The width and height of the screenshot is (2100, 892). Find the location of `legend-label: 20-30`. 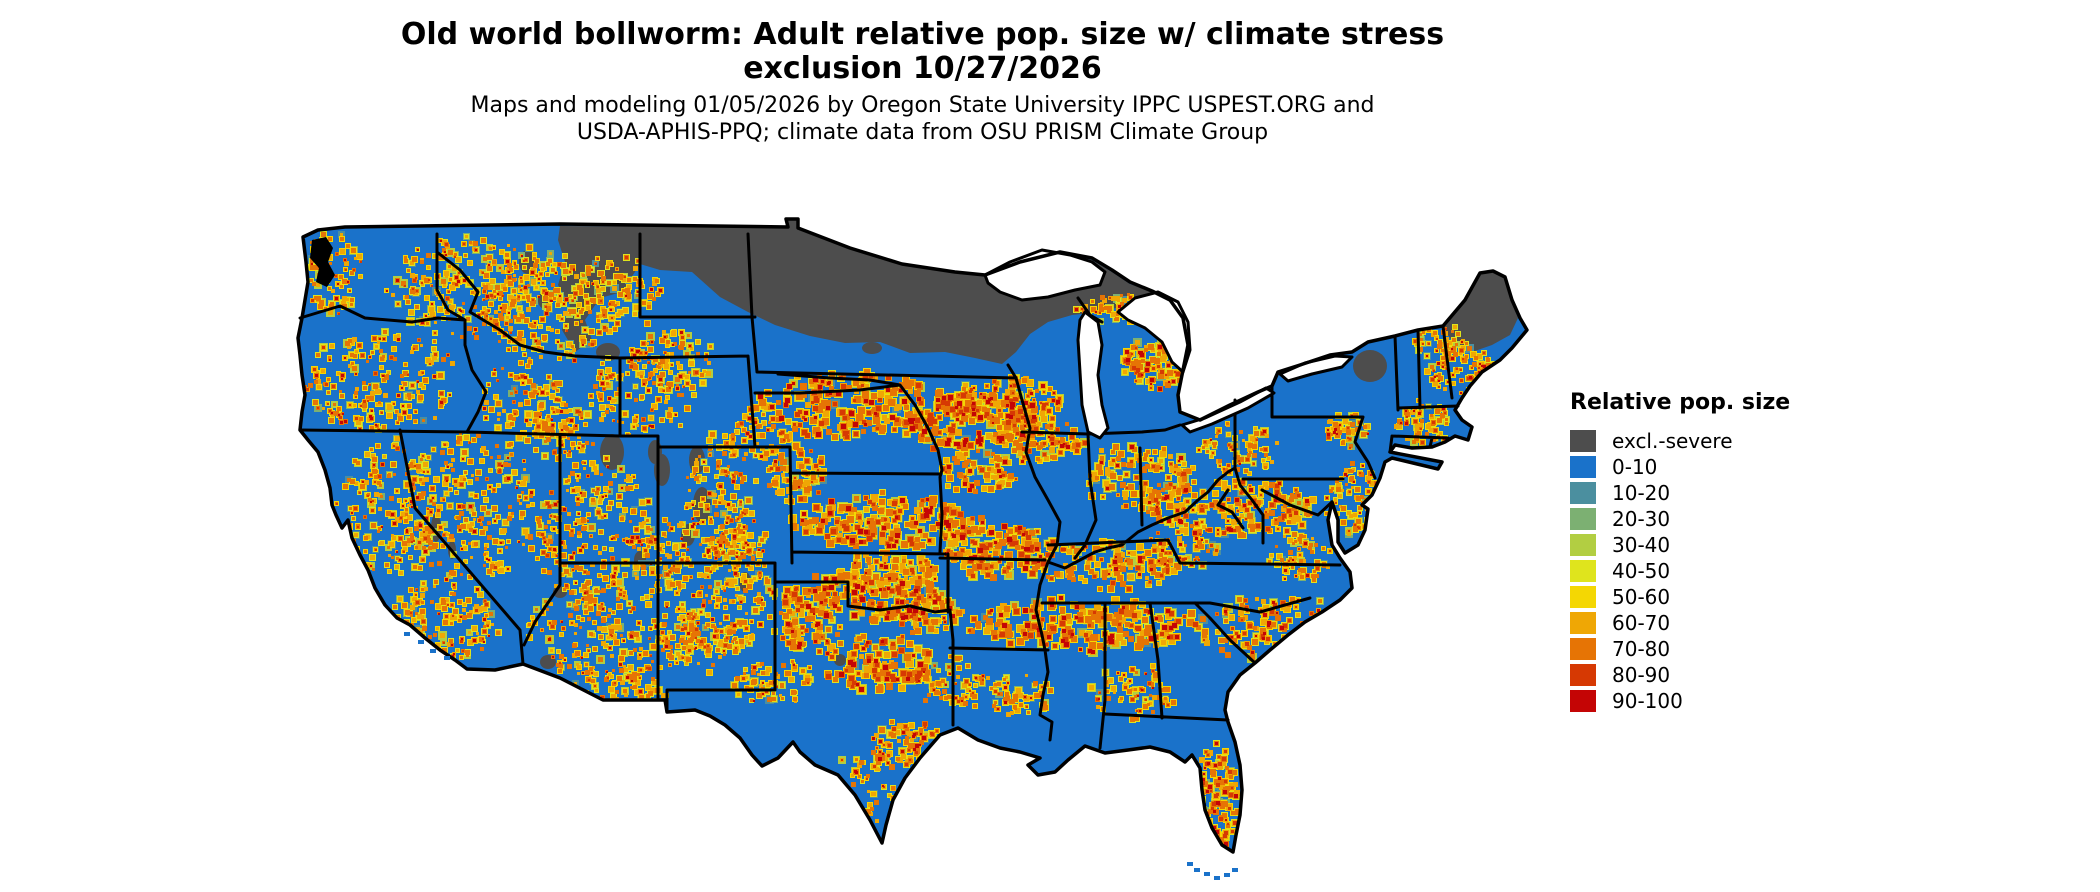

legend-label: 20-30 is located at coordinates (1641, 519).